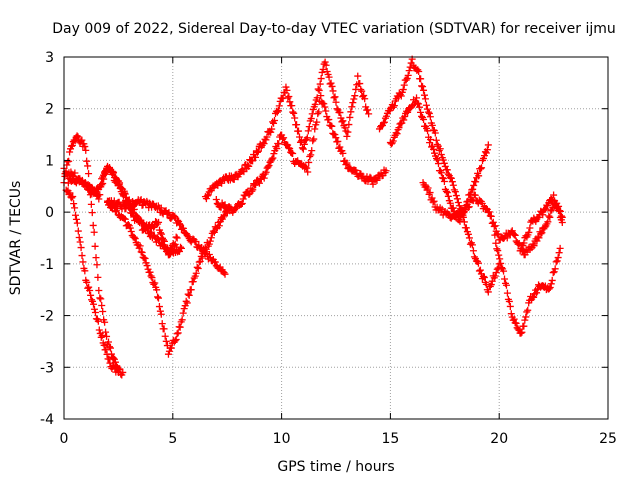 The height and width of the screenshot is (480, 640). What do you see at coordinates (47, 265) in the screenshot?
I see `y-tick-label: -1` at bounding box center [47, 265].